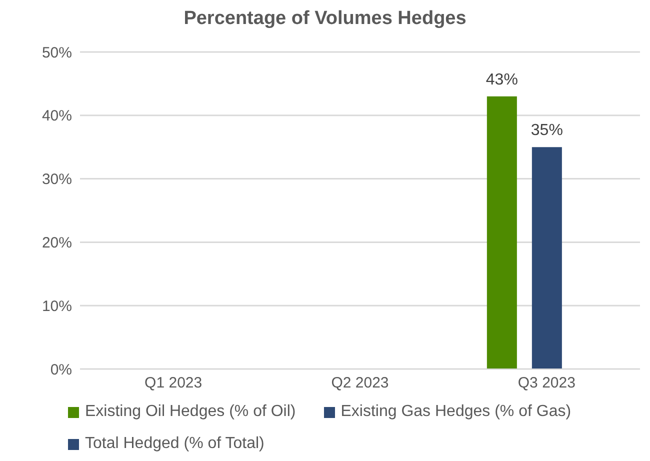  I want to click on y-tick-label: 30%, so click(57, 179).